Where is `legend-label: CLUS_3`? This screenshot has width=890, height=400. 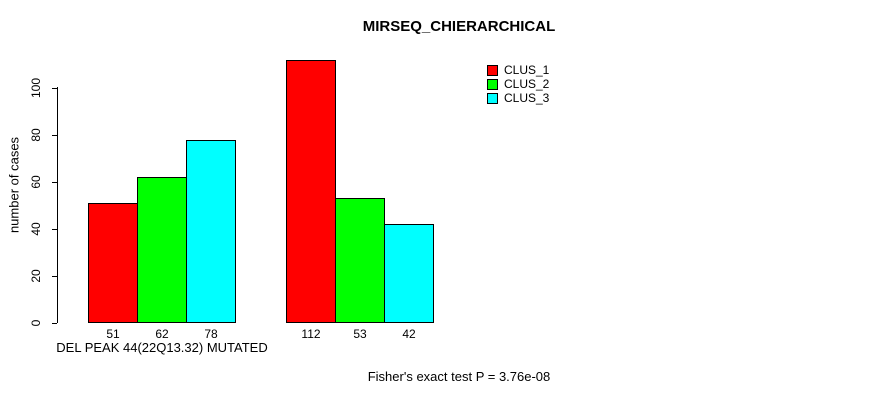
legend-label: CLUS_3 is located at coordinates (527, 98).